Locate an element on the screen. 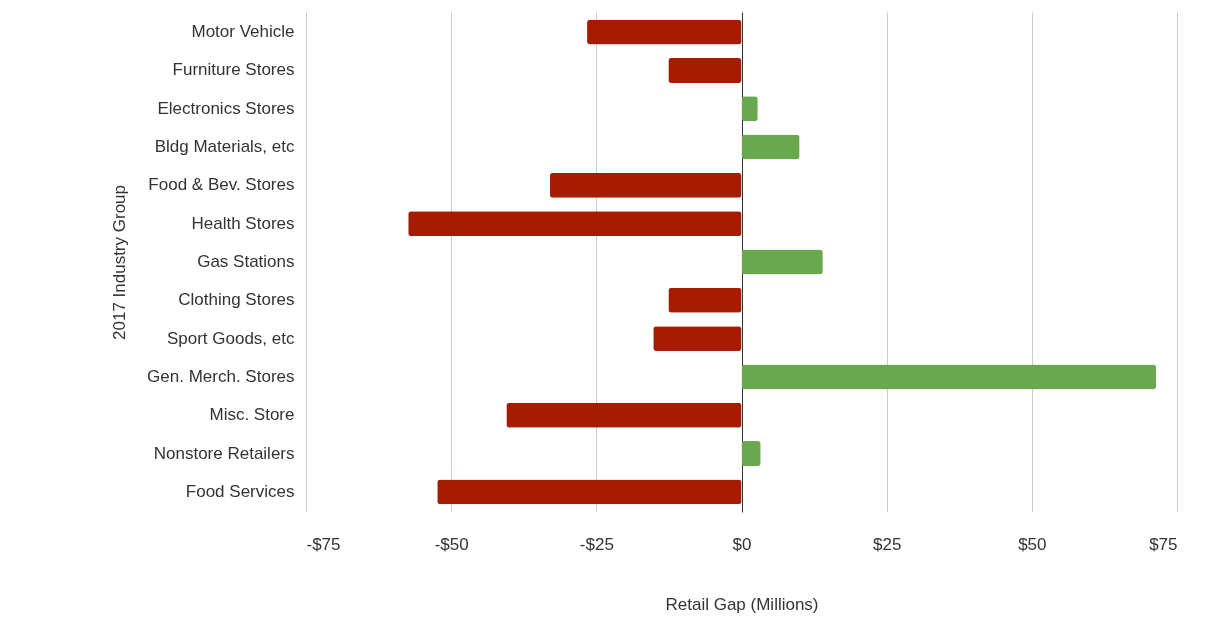 The image size is (1207, 631). y-tick-label: Furniture Stores is located at coordinates (233, 70).